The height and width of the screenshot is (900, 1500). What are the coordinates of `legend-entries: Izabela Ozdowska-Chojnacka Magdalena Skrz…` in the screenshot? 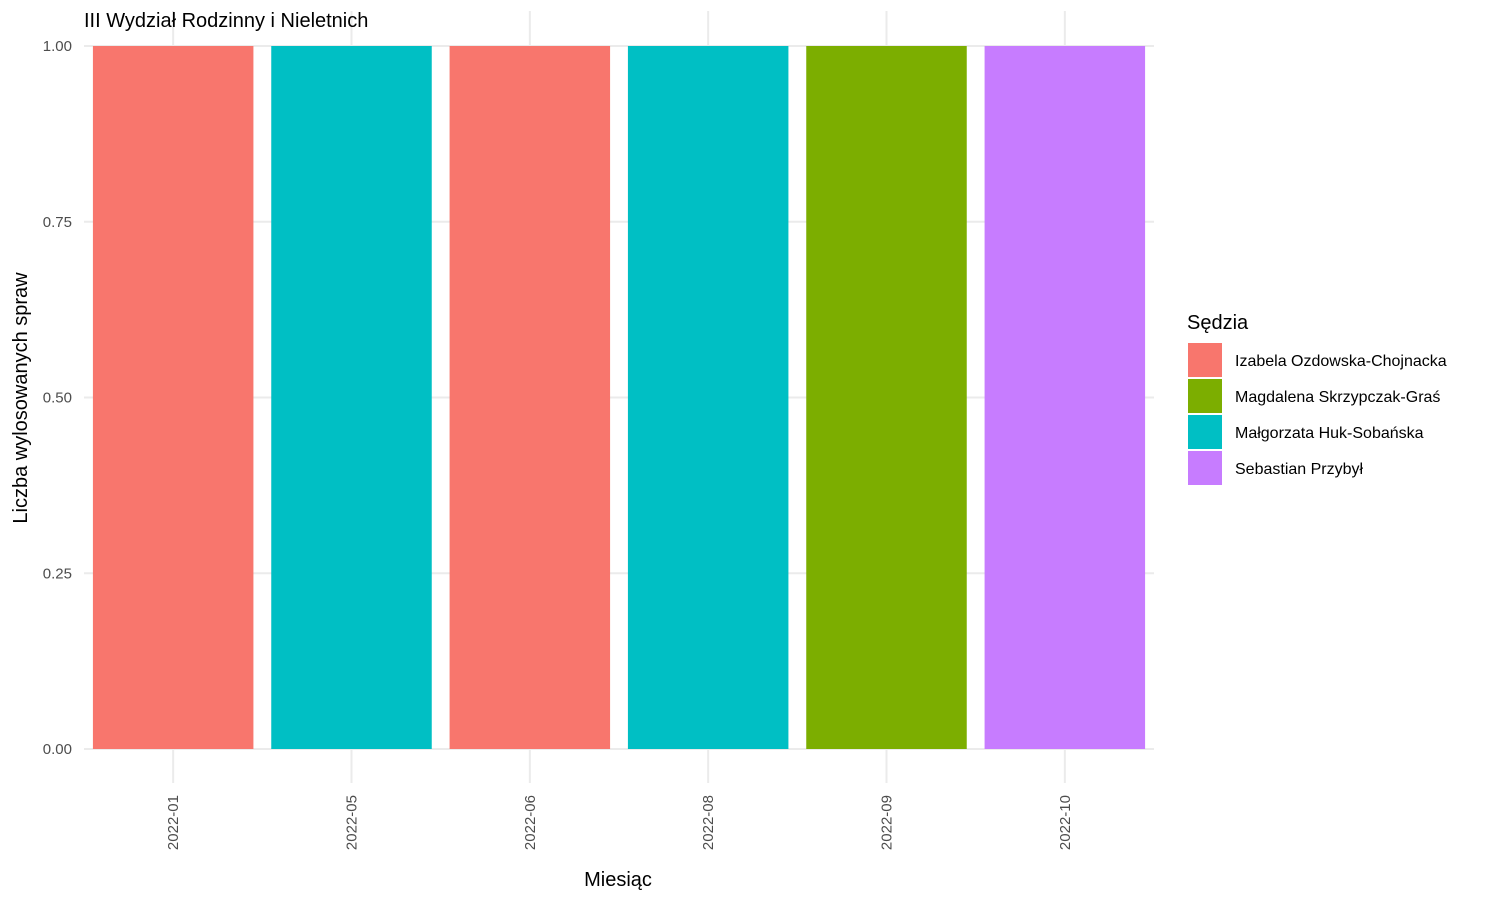 It's located at (1317, 414).